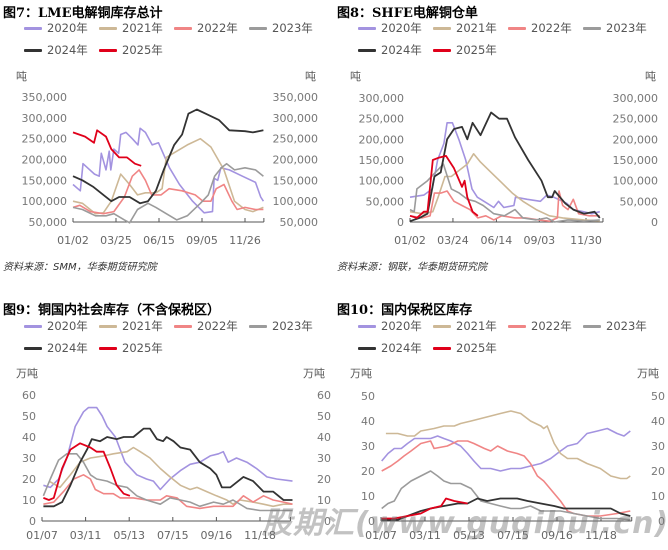  Describe the element at coordinates (654, 222) in the screenshot. I see `y-tick-label-right: 0` at that location.